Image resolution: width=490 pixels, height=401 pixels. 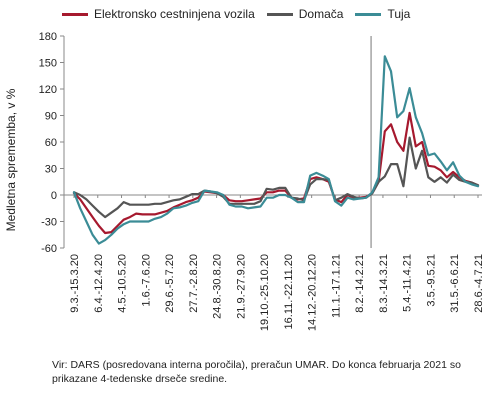 I want to click on y-tick-label: 0, so click(x=54, y=196).